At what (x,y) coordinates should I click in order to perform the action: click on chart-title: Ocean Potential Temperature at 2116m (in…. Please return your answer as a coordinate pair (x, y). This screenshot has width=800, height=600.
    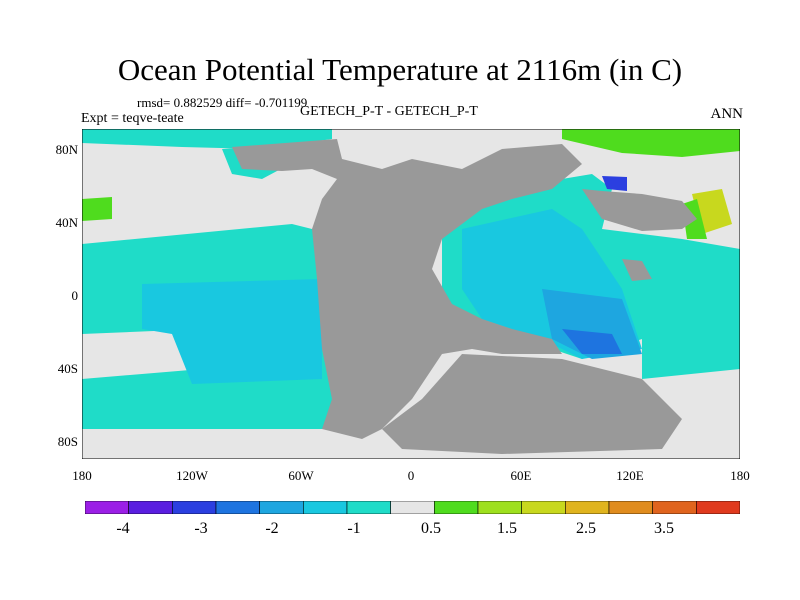
    Looking at the image, I should click on (400, 69).